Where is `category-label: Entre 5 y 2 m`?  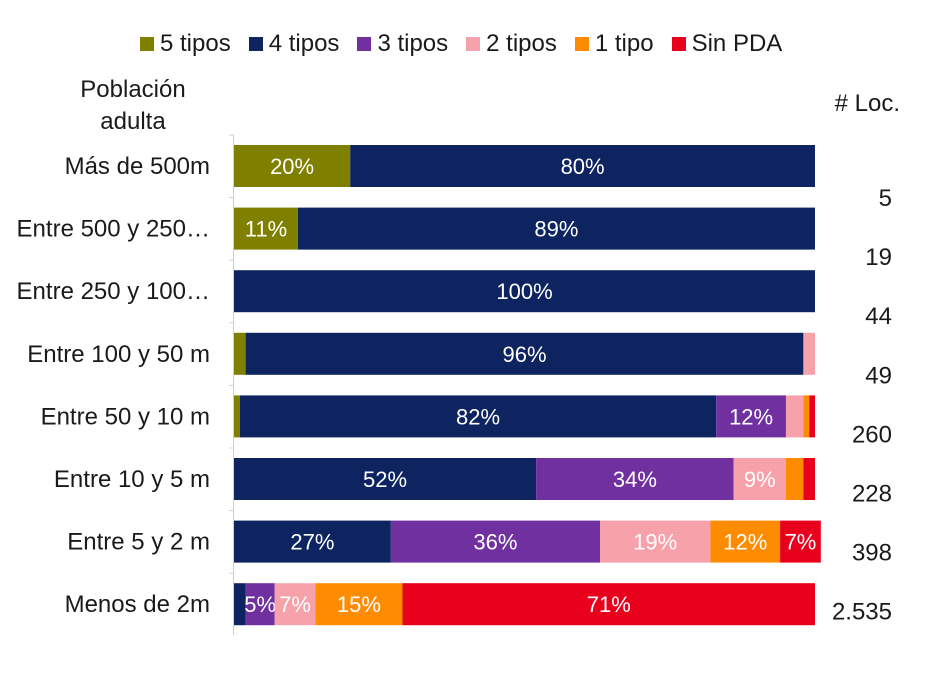
category-label: Entre 5 y 2 m is located at coordinates (138, 542).